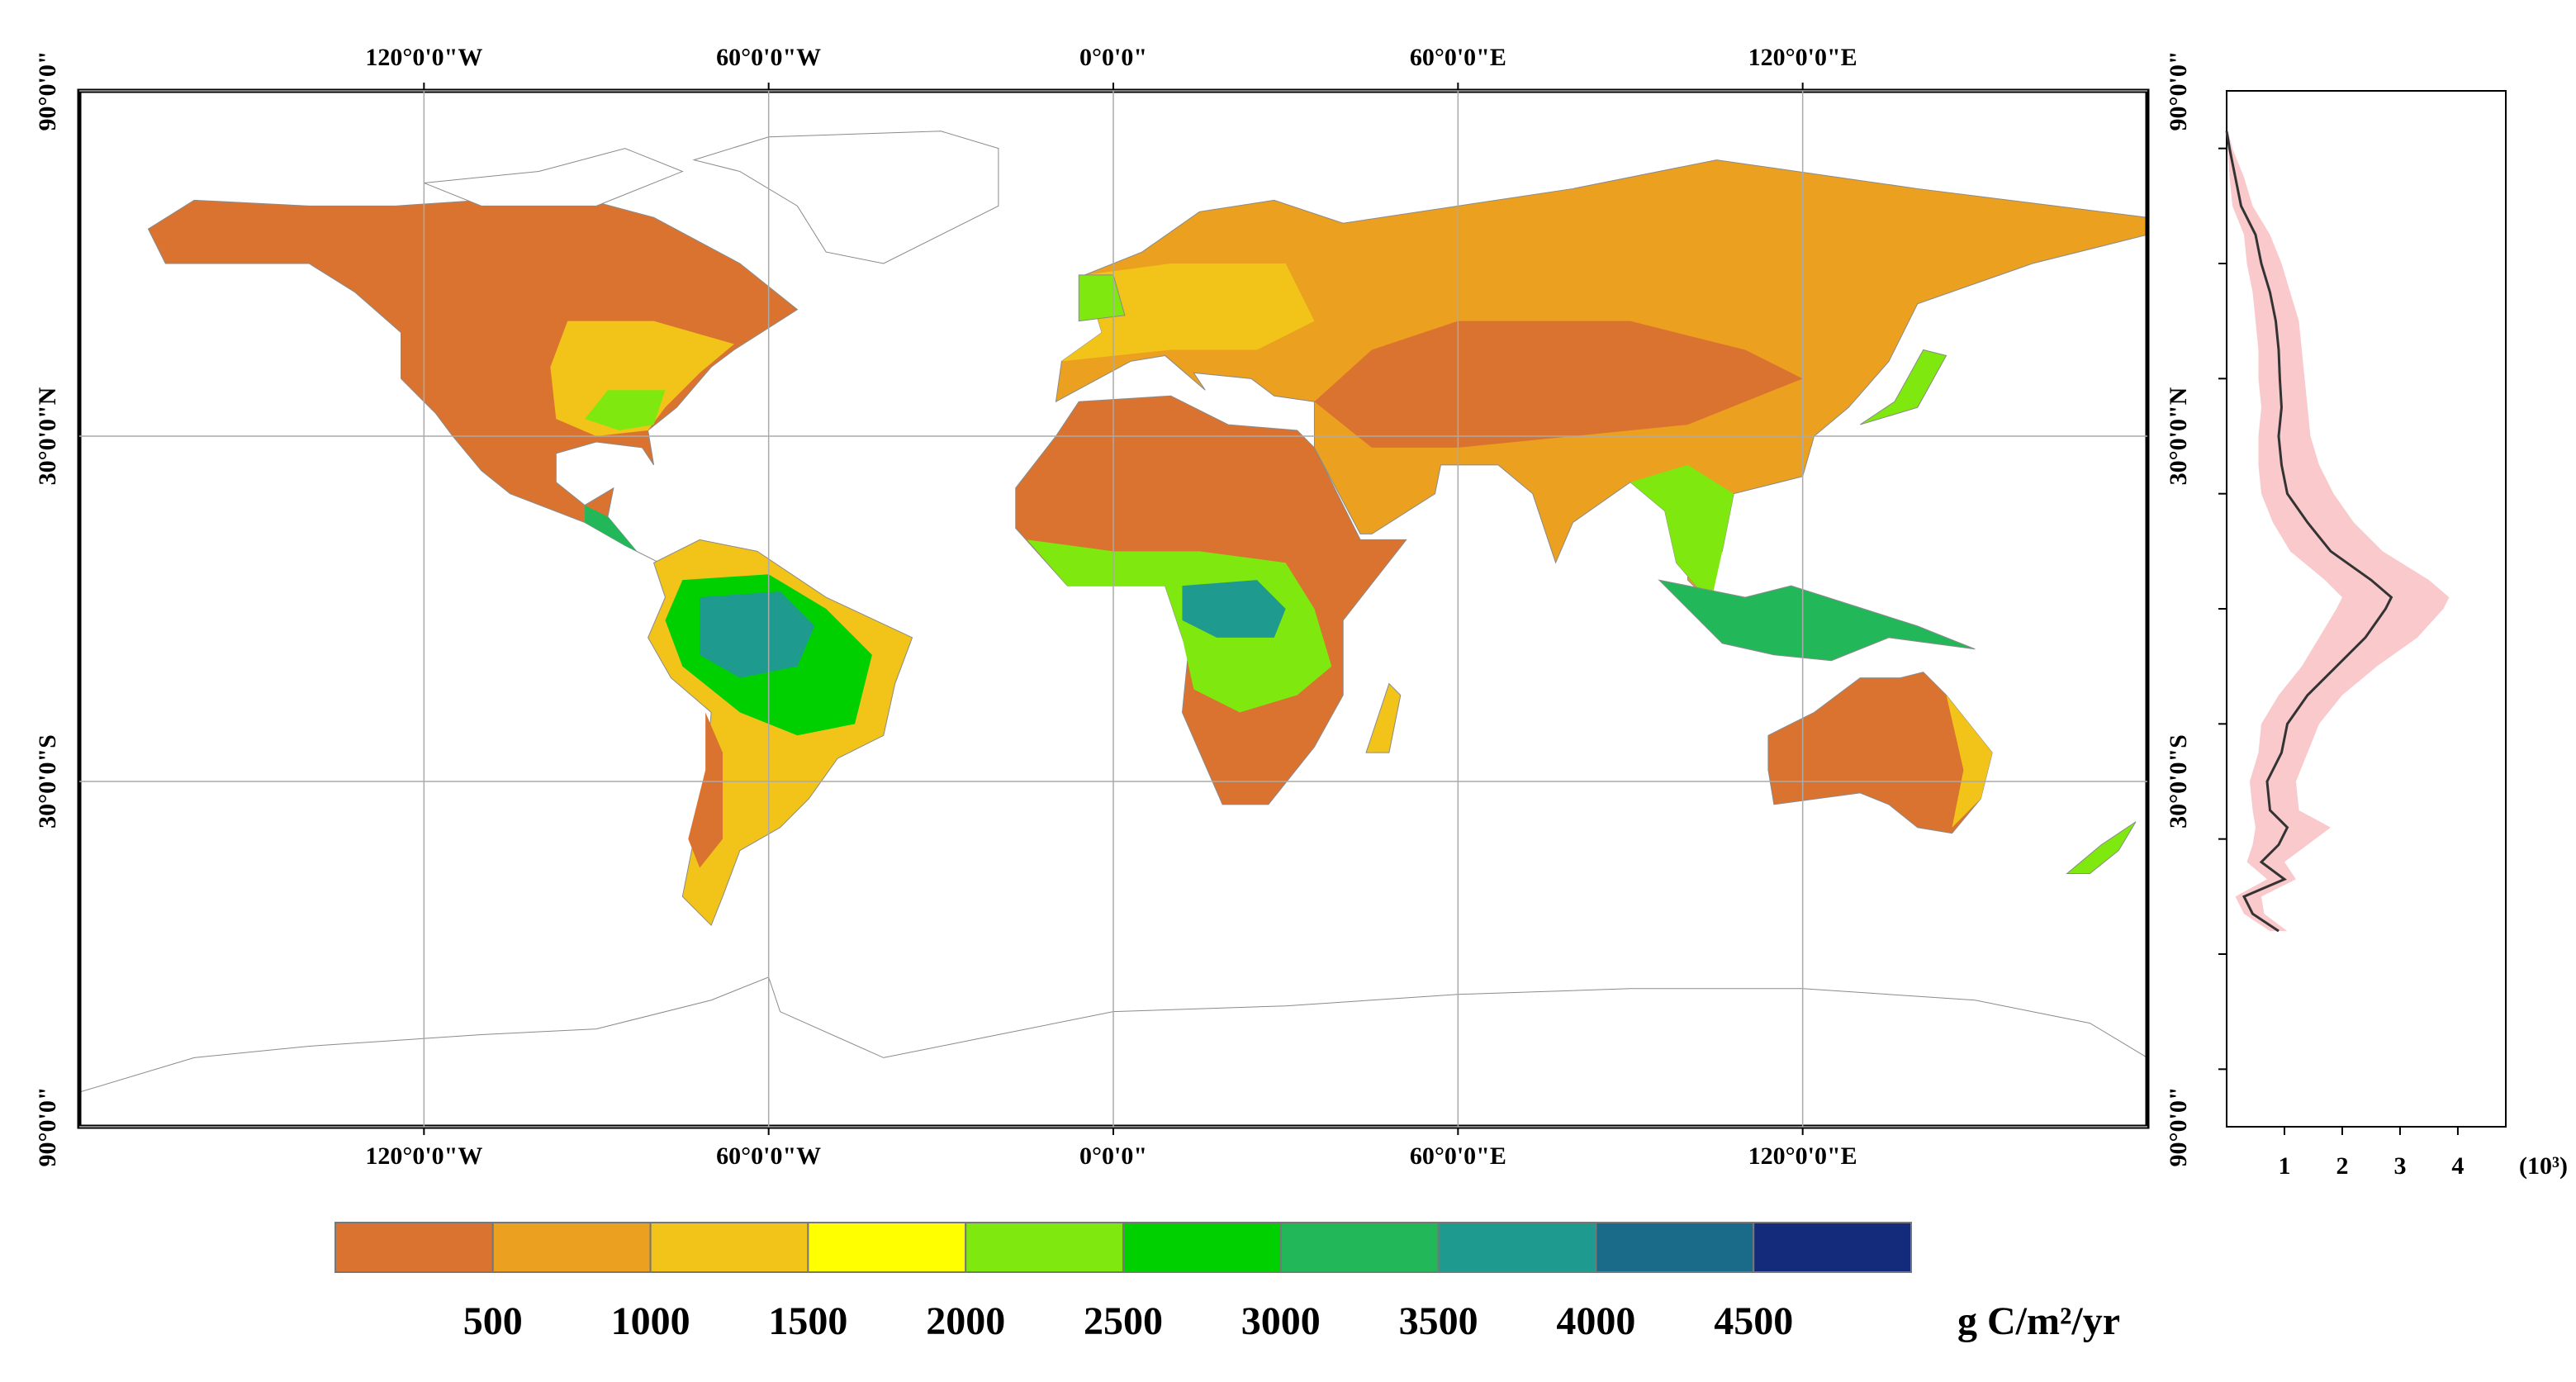  Describe the element at coordinates (1802, 57) in the screenshot. I see `lon-label-top: 120°0'0"E` at that location.